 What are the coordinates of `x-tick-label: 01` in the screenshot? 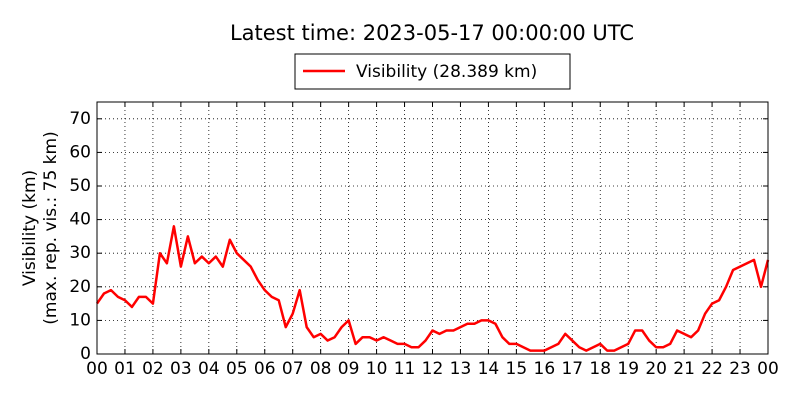 It's located at (125, 369).